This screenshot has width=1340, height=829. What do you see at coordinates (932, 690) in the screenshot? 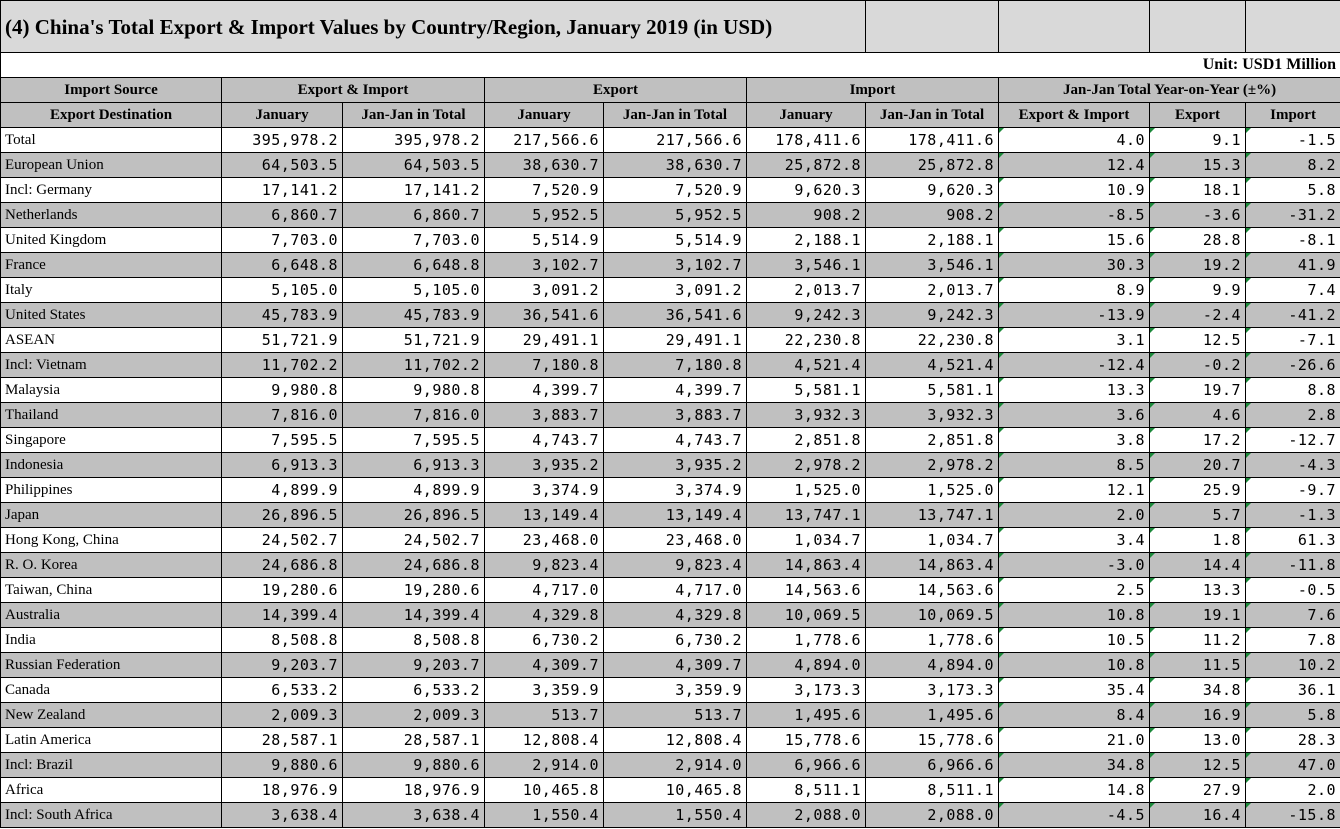
I see `cell-im-total: 3,173.3` at bounding box center [932, 690].